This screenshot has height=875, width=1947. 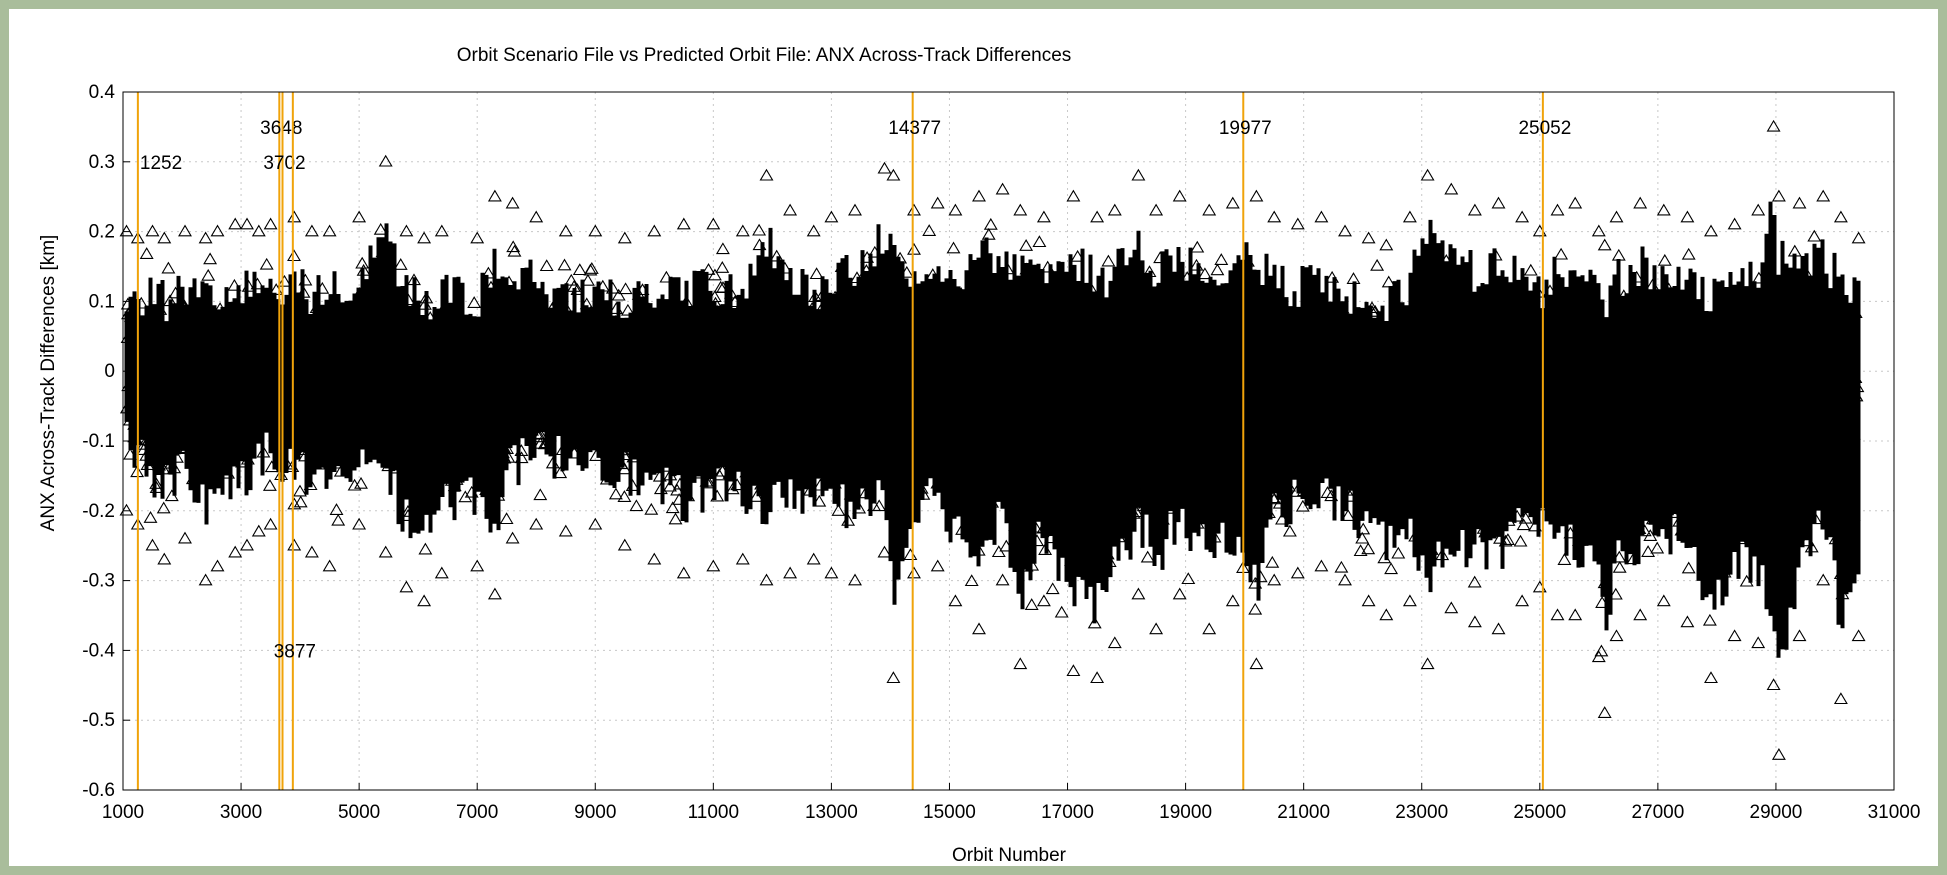 What do you see at coordinates (949, 812) in the screenshot?
I see `x-tick-label: 15000` at bounding box center [949, 812].